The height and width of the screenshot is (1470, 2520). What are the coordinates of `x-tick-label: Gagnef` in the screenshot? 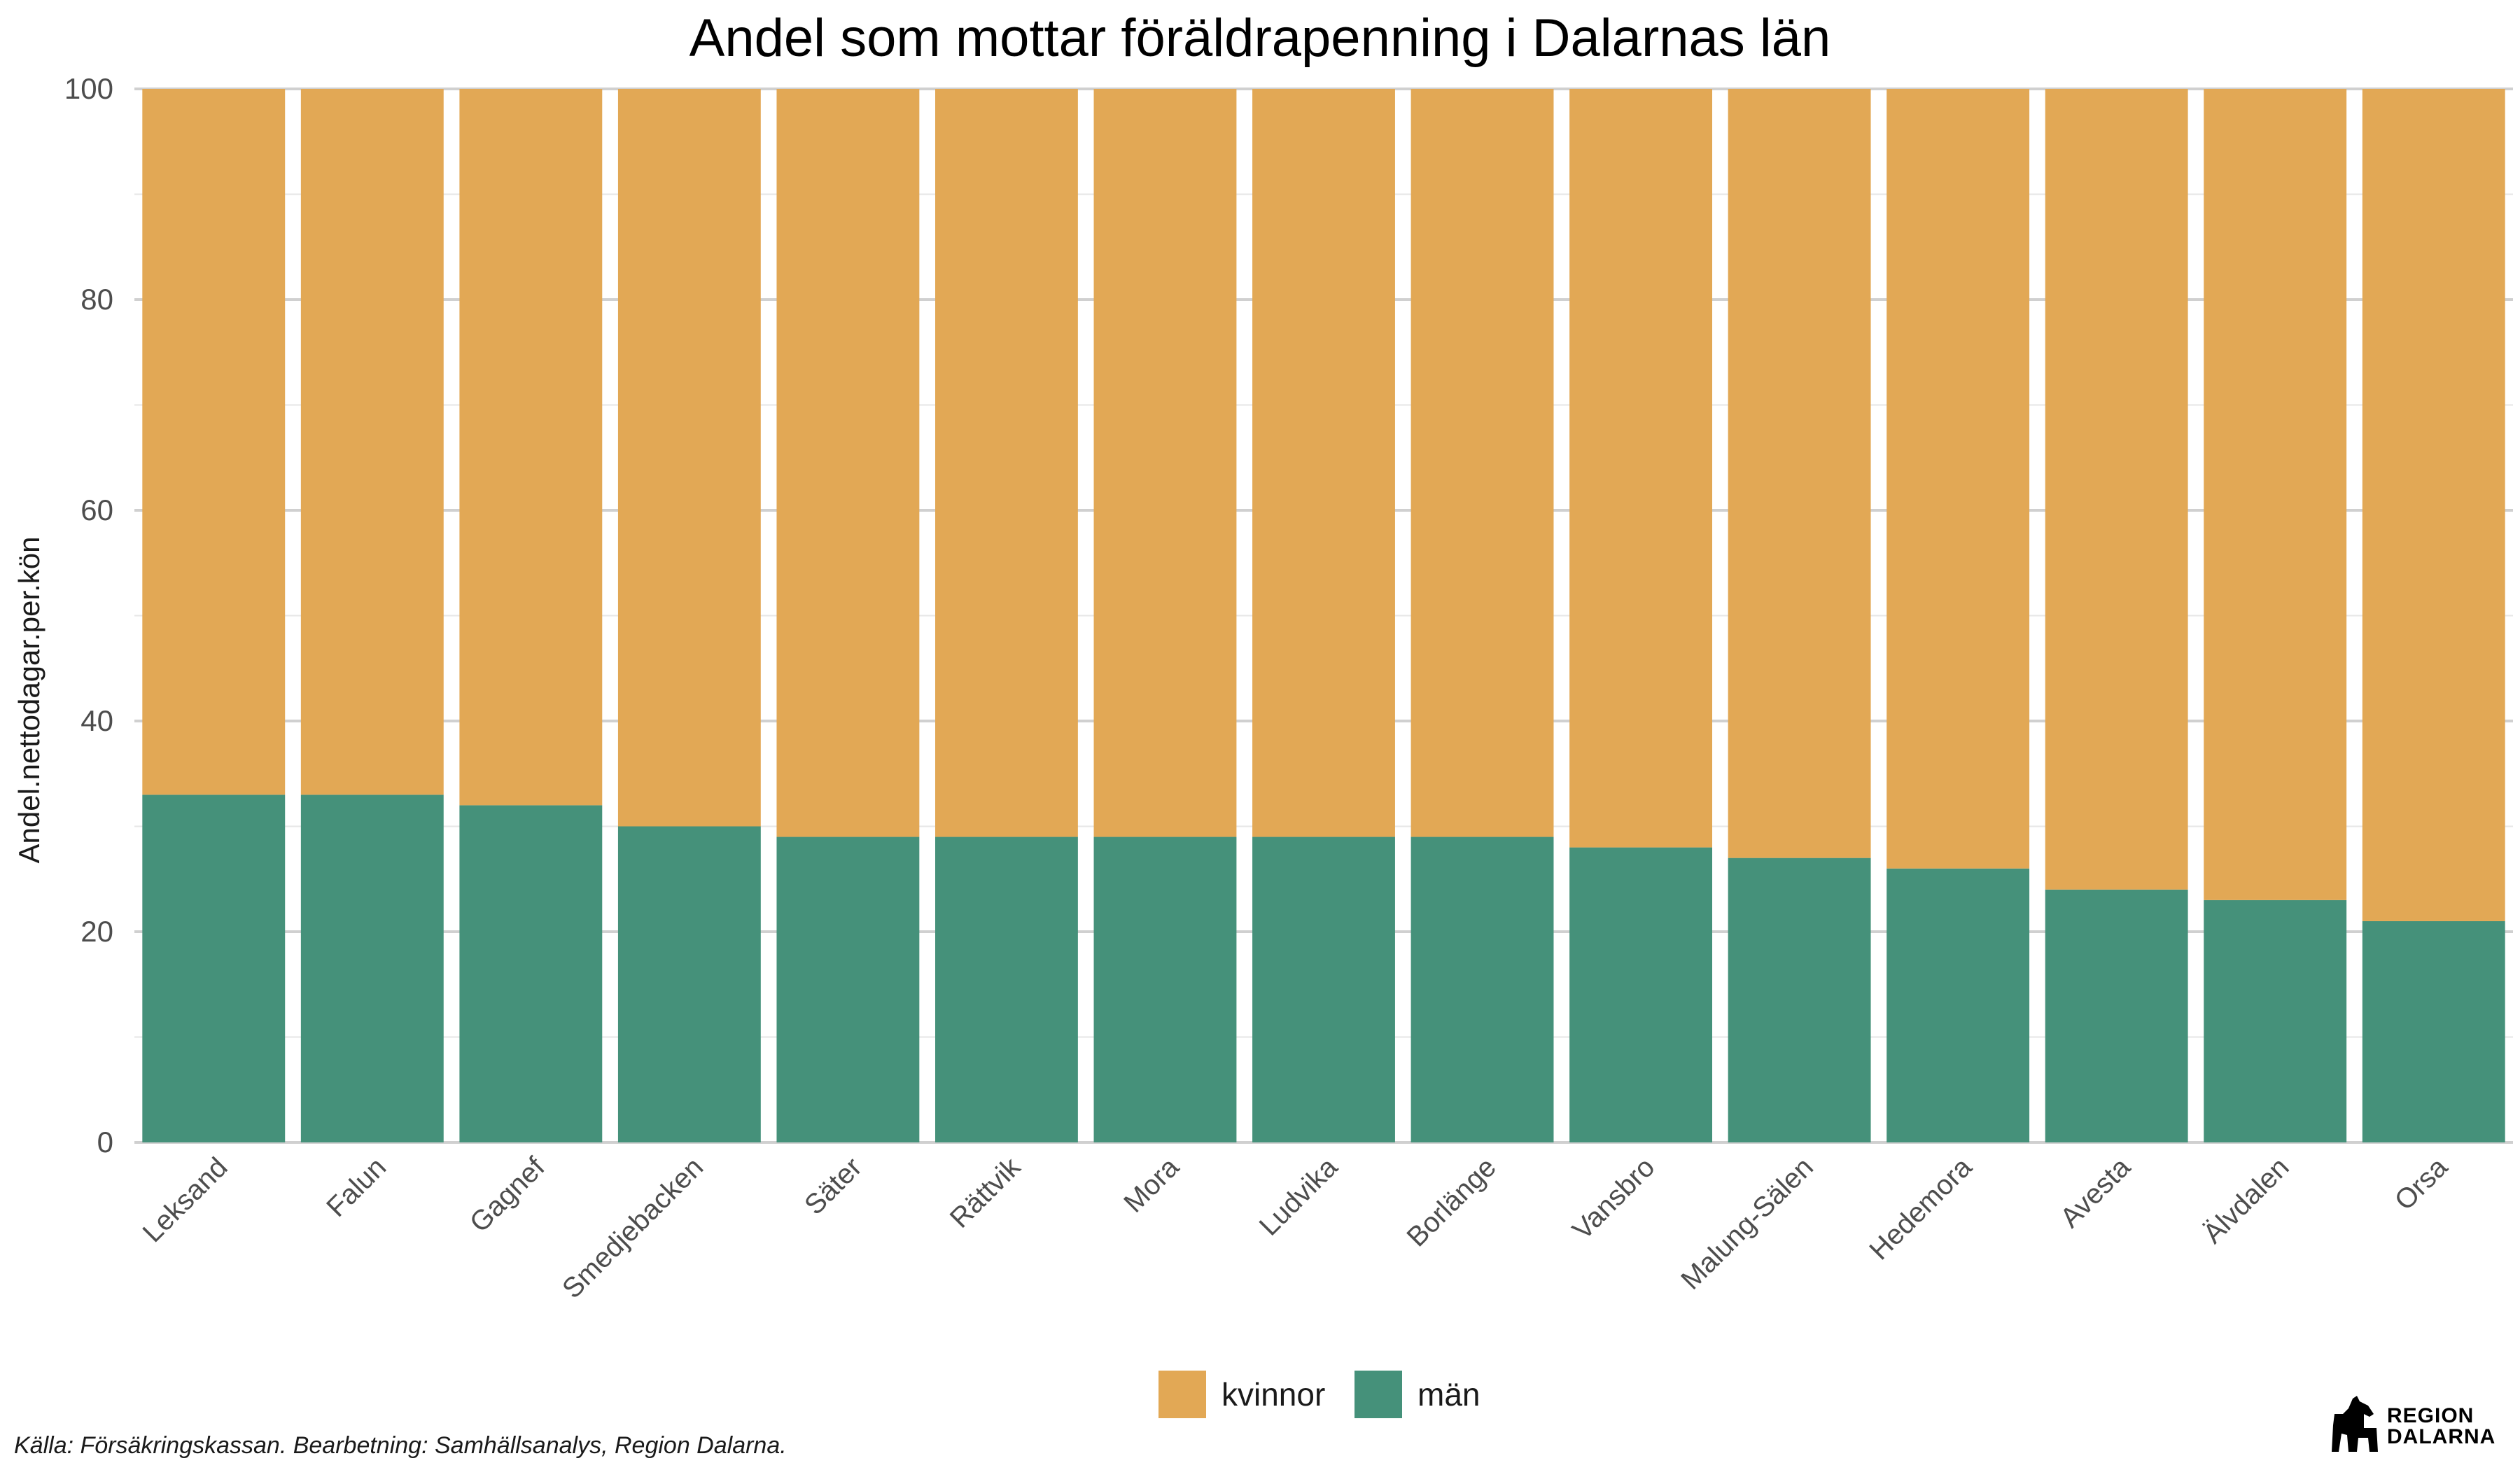 It's located at (508, 1195).